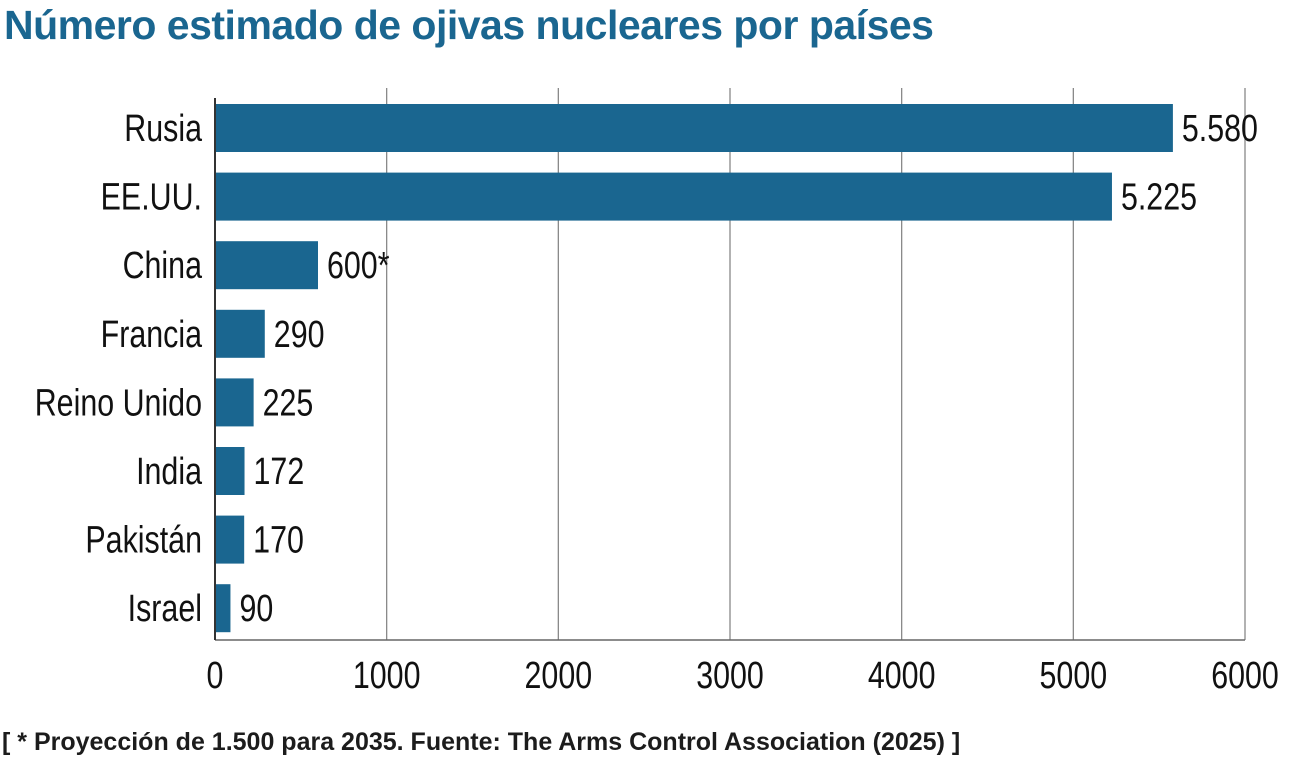 The width and height of the screenshot is (1300, 762). I want to click on category-label: China, so click(163, 266).